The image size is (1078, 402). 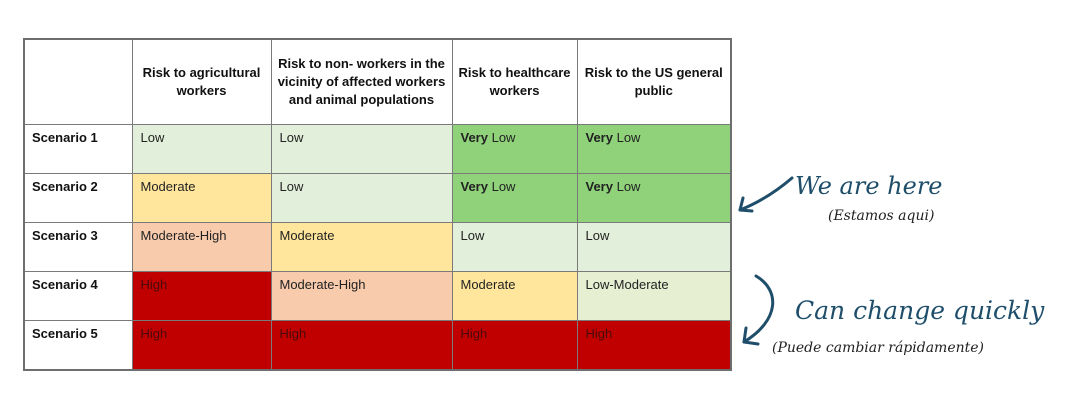 What do you see at coordinates (881, 216) in the screenshot?
I see `annotation-estamos-aqui: (Estamos aqui)` at bounding box center [881, 216].